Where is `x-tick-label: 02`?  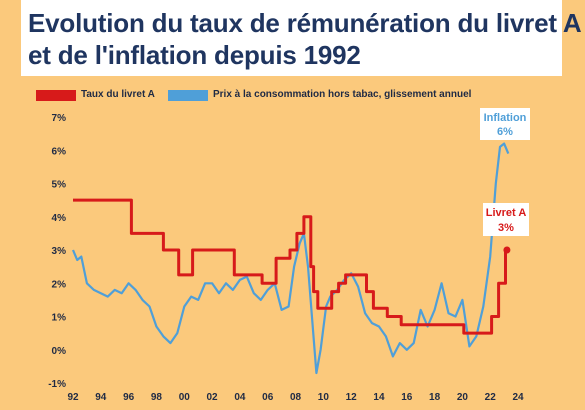
x-tick-label: 02 is located at coordinates (213, 397).